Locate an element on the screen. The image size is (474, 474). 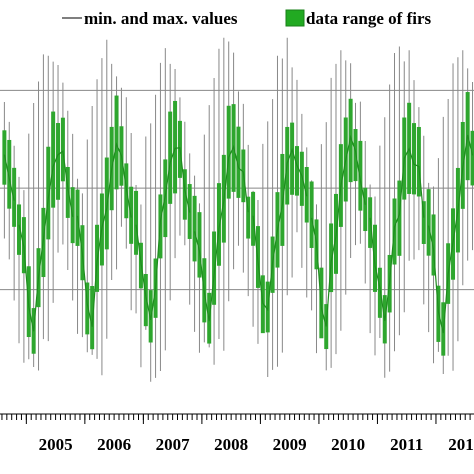
x-tick-label-2011: 2011 is located at coordinates (406, 444).